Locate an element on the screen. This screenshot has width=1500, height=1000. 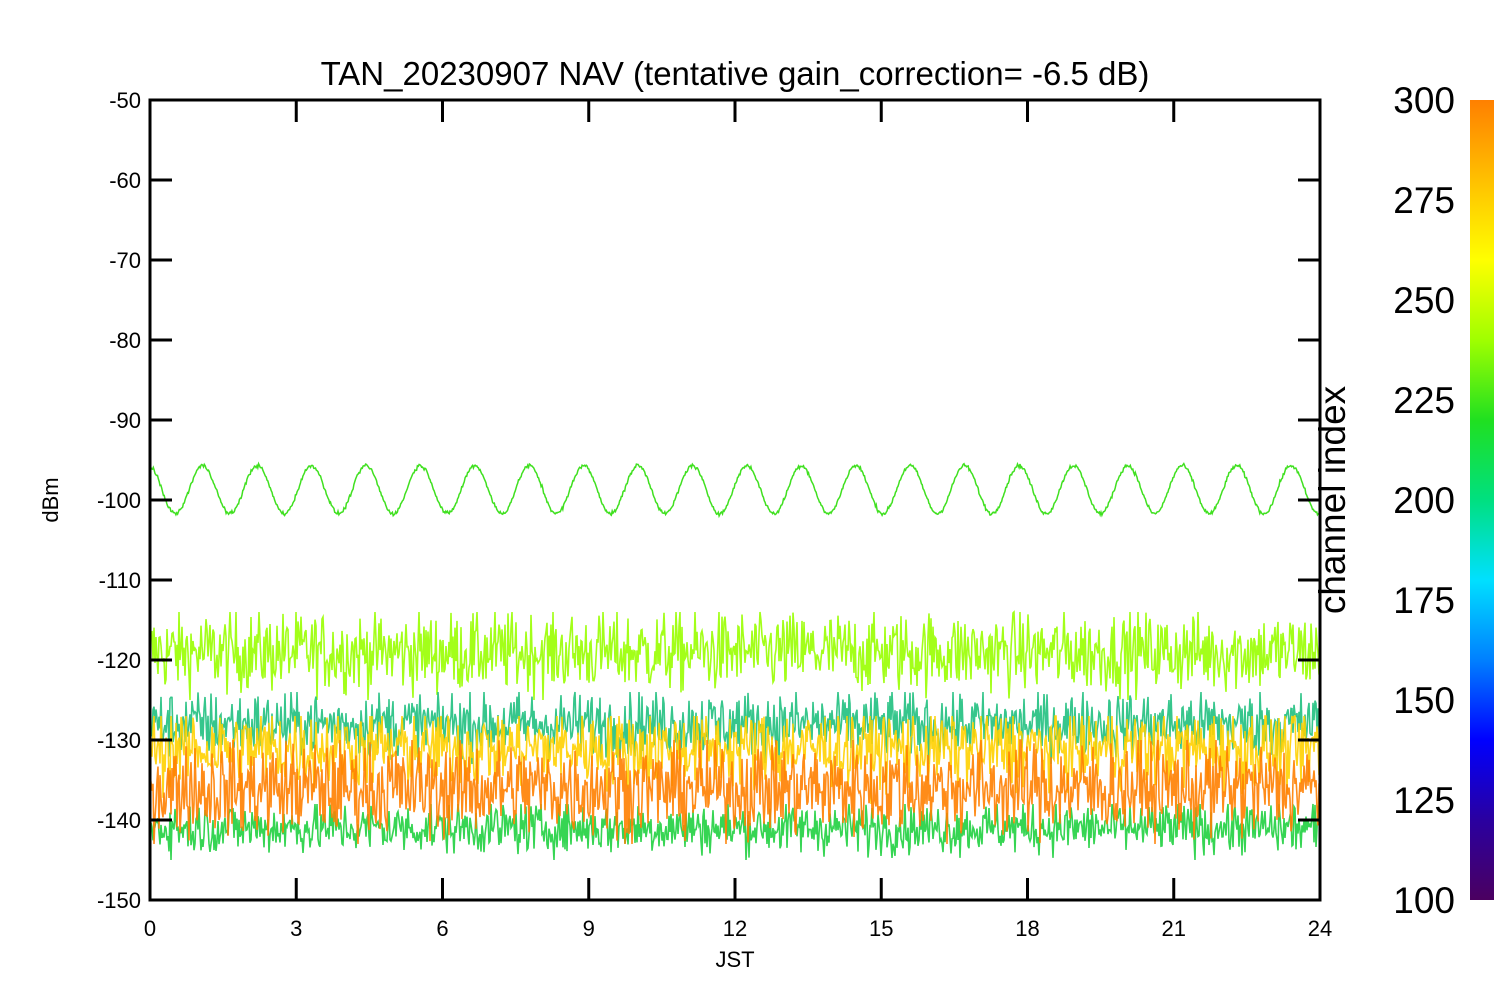
colorbar is located at coordinates (1482, 500).